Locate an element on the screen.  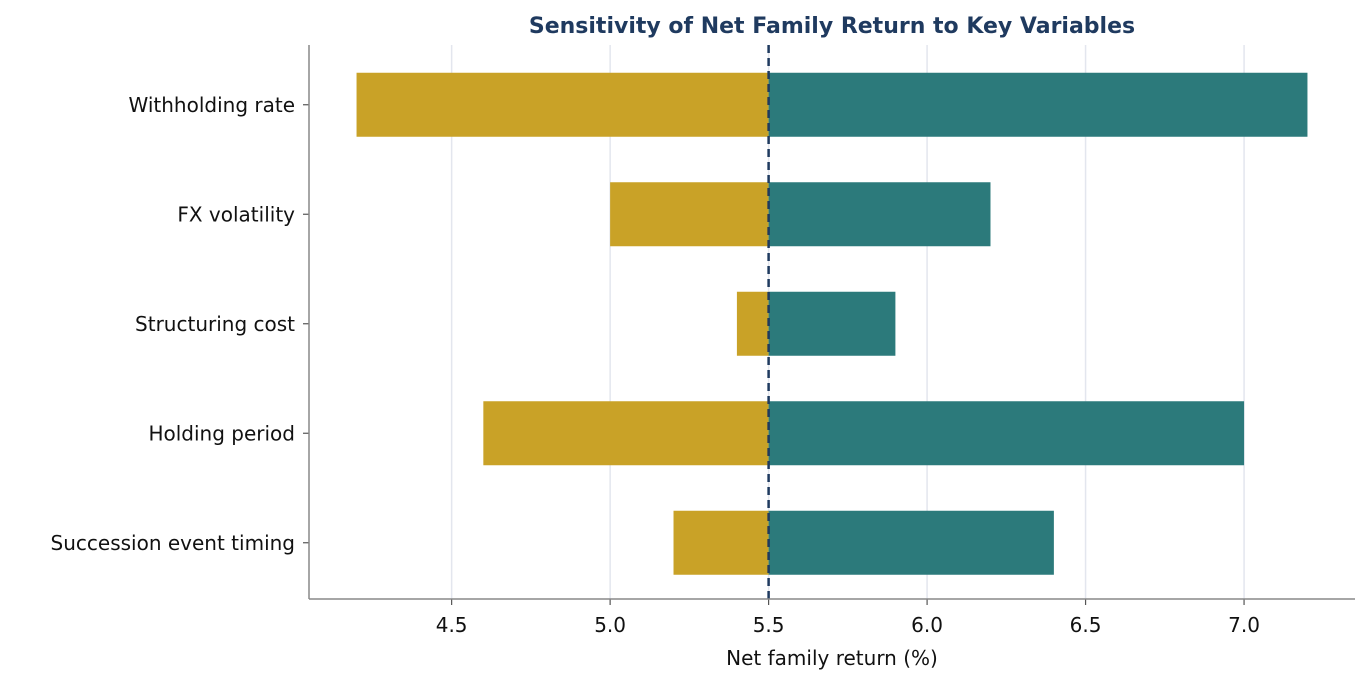
y-tick-label: Withholding rate is located at coordinates (212, 105).